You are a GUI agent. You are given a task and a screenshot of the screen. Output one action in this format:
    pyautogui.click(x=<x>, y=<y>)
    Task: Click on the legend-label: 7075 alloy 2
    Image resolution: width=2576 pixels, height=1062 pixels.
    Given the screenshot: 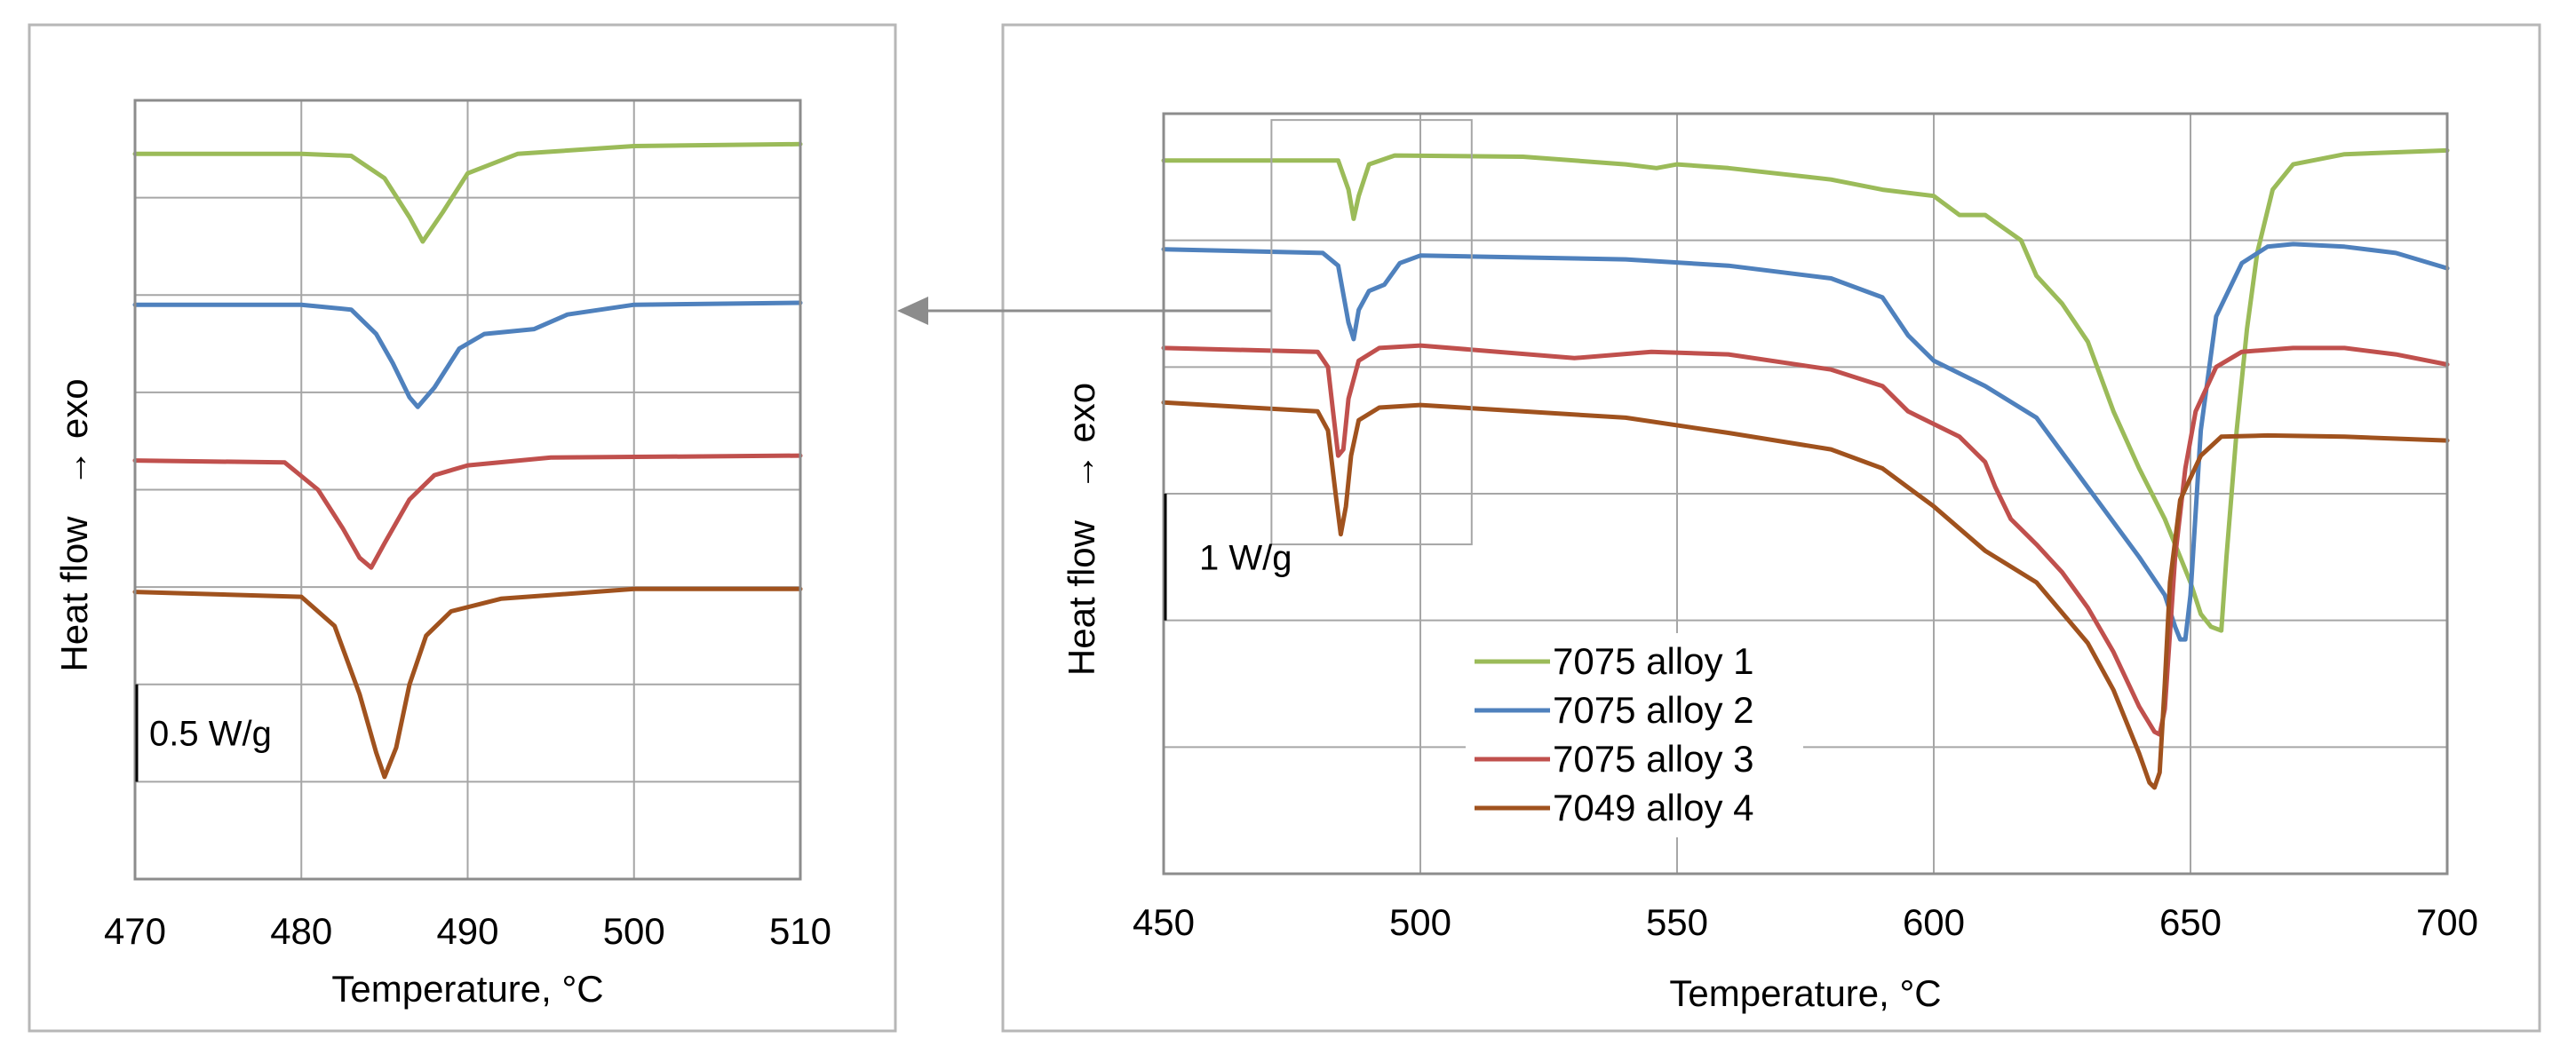 What is the action you would take?
    pyautogui.click(x=1653, y=710)
    